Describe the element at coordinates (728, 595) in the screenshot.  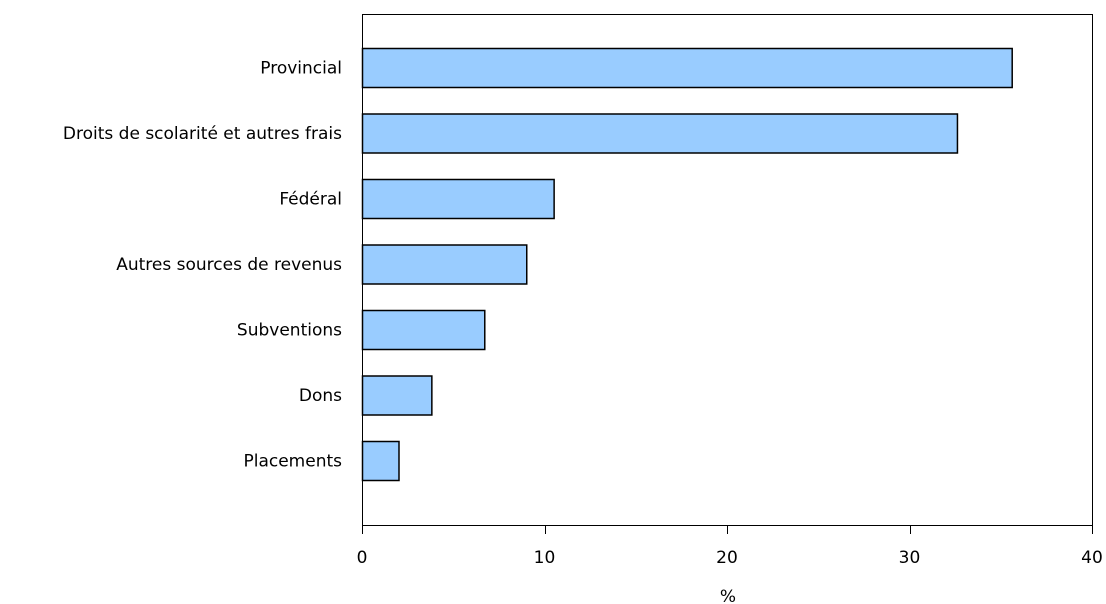
I see `x-axis-title: %` at that location.